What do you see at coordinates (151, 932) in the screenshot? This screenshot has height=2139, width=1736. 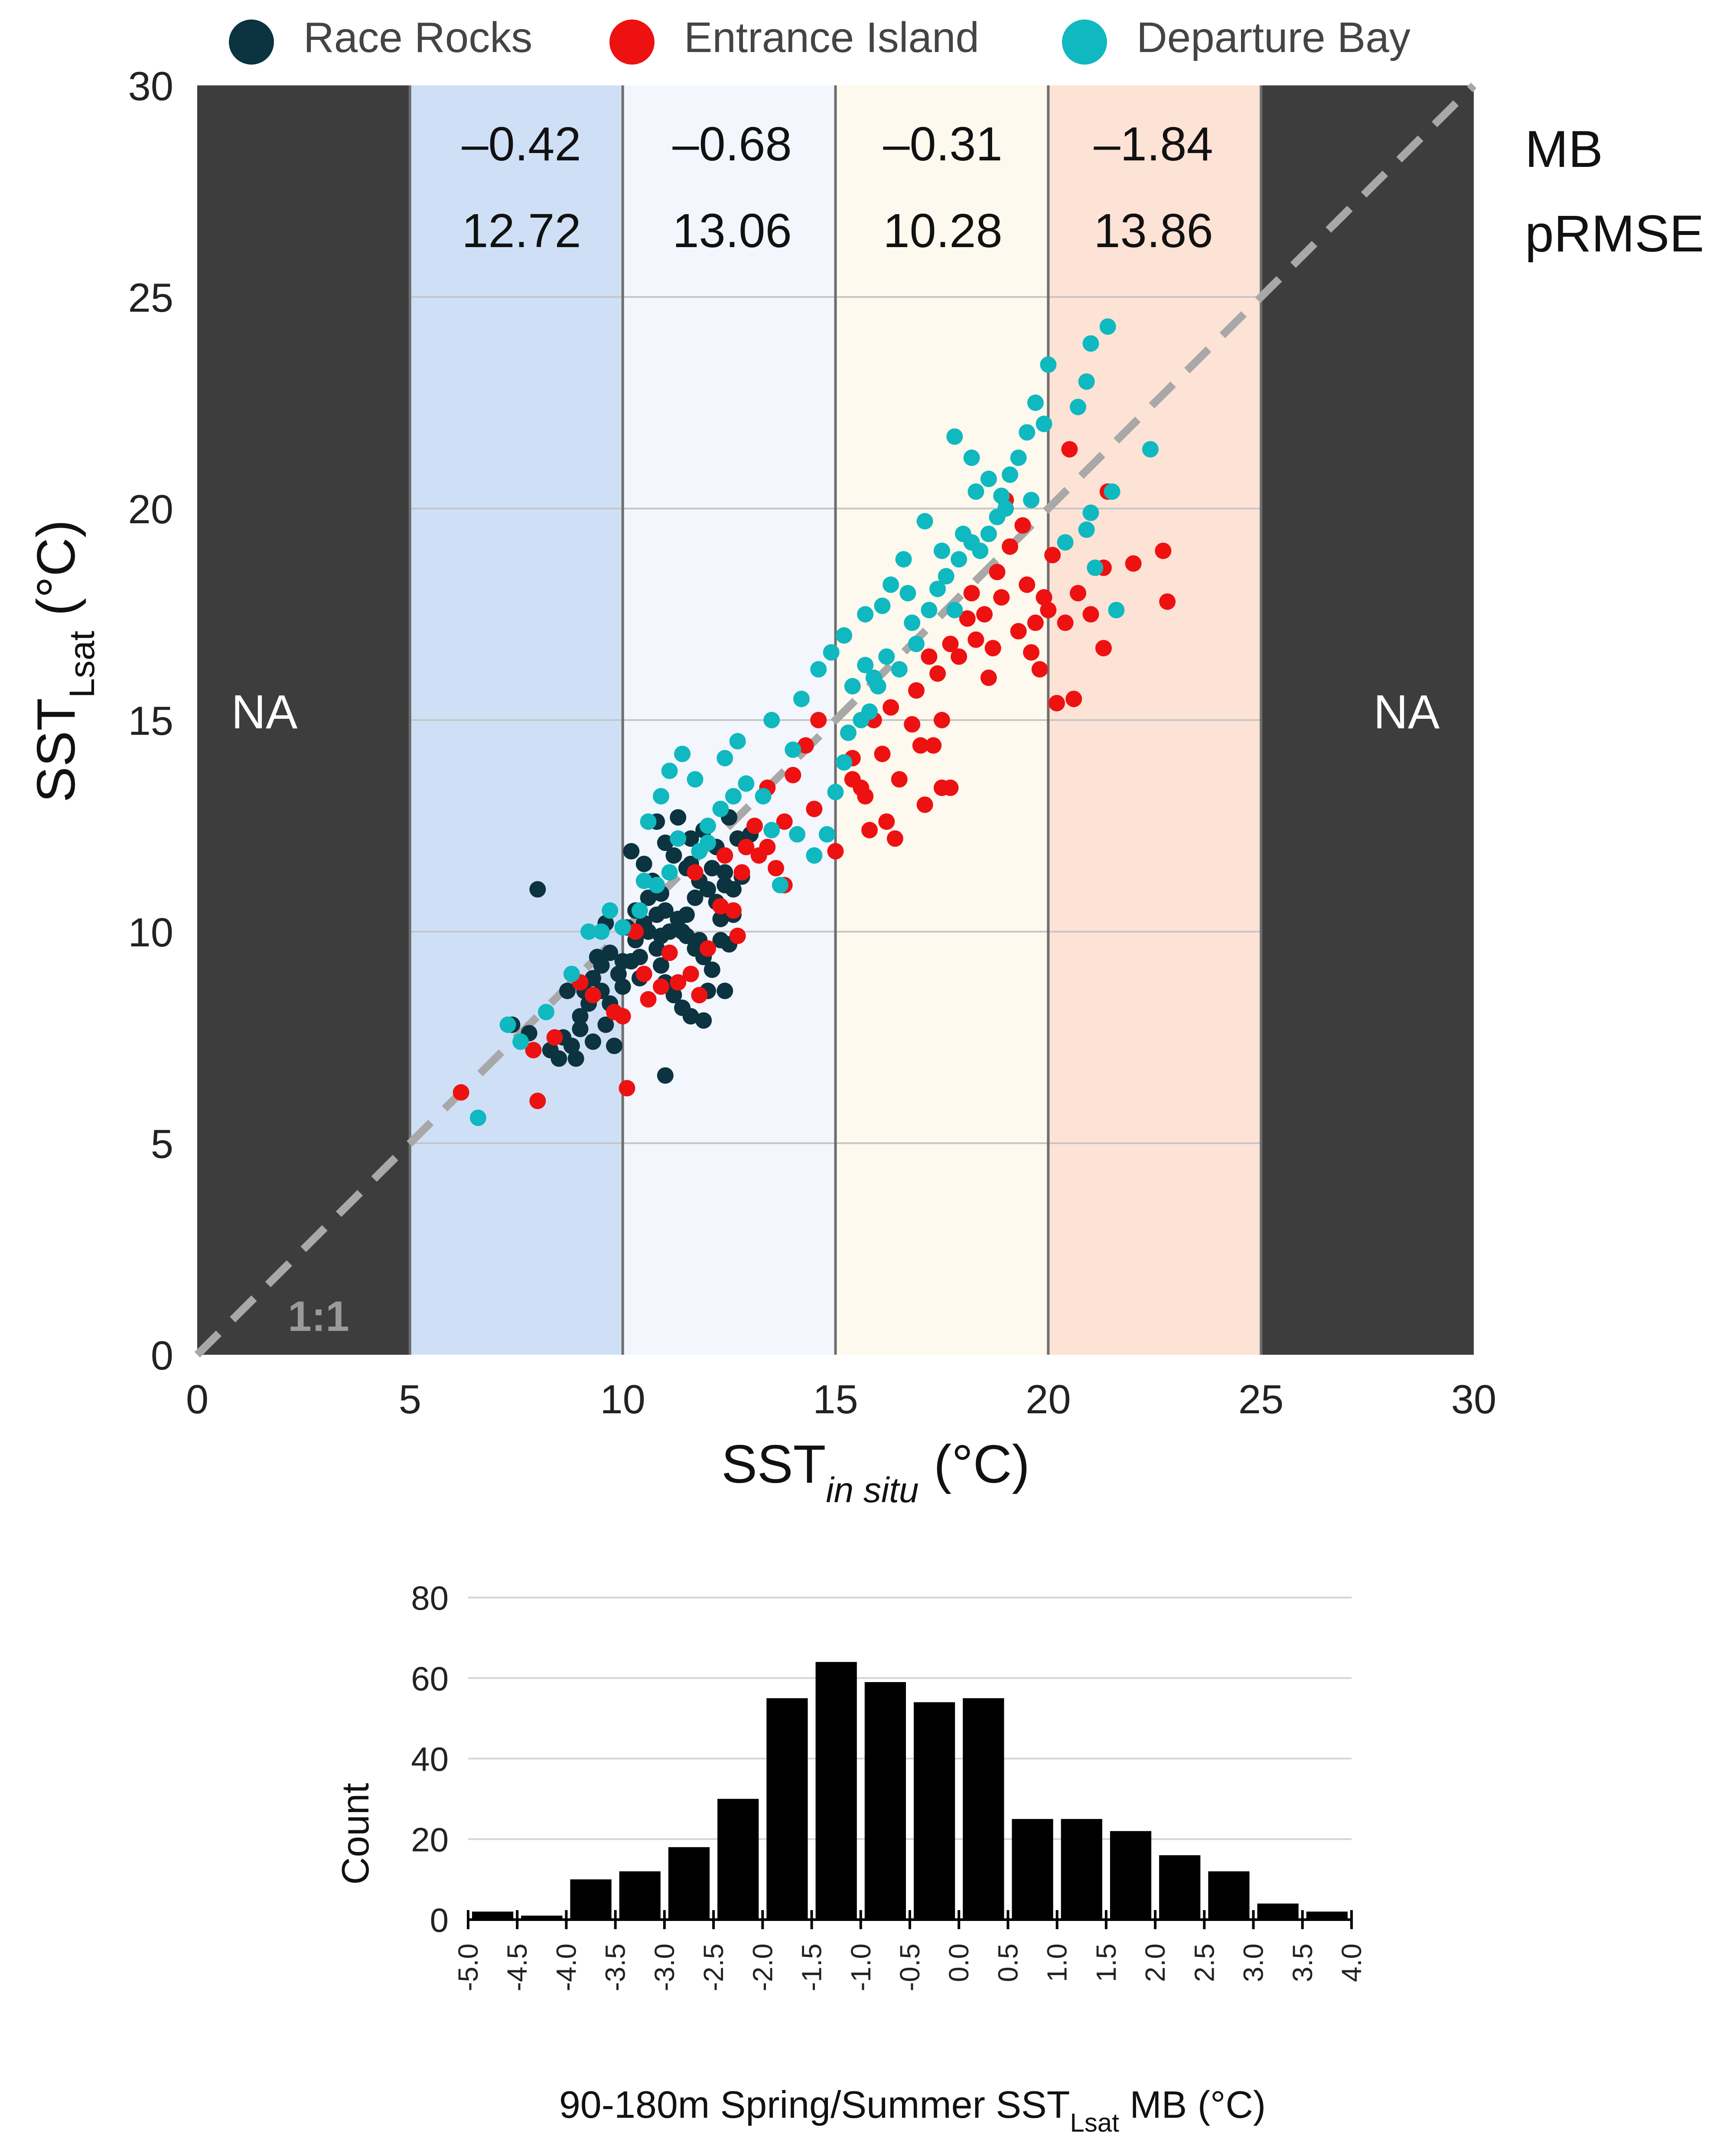 I see `y-tick-label: 10` at bounding box center [151, 932].